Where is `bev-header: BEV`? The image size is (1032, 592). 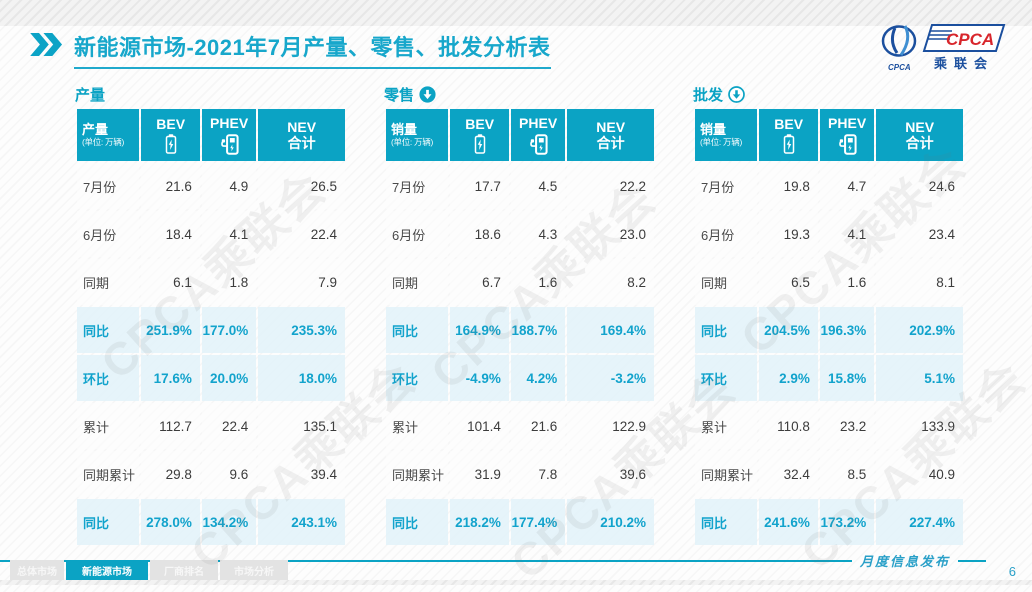 bev-header: BEV is located at coordinates (170, 135).